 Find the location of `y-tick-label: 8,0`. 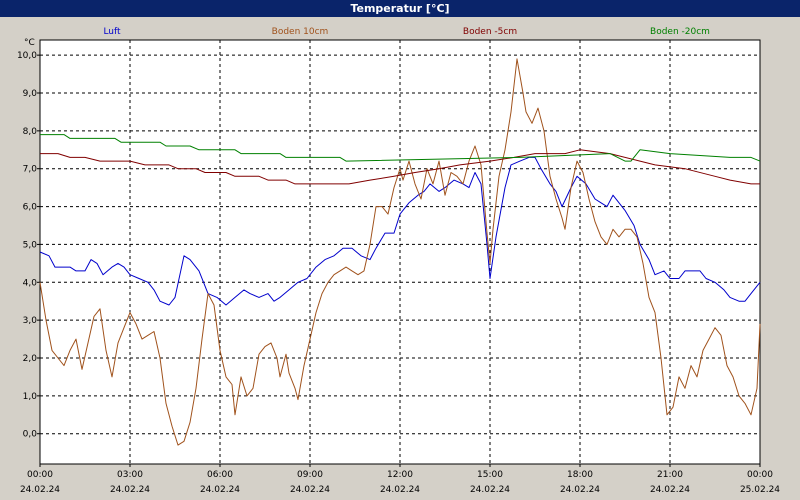

y-tick-label: 8,0 is located at coordinates (30, 132).